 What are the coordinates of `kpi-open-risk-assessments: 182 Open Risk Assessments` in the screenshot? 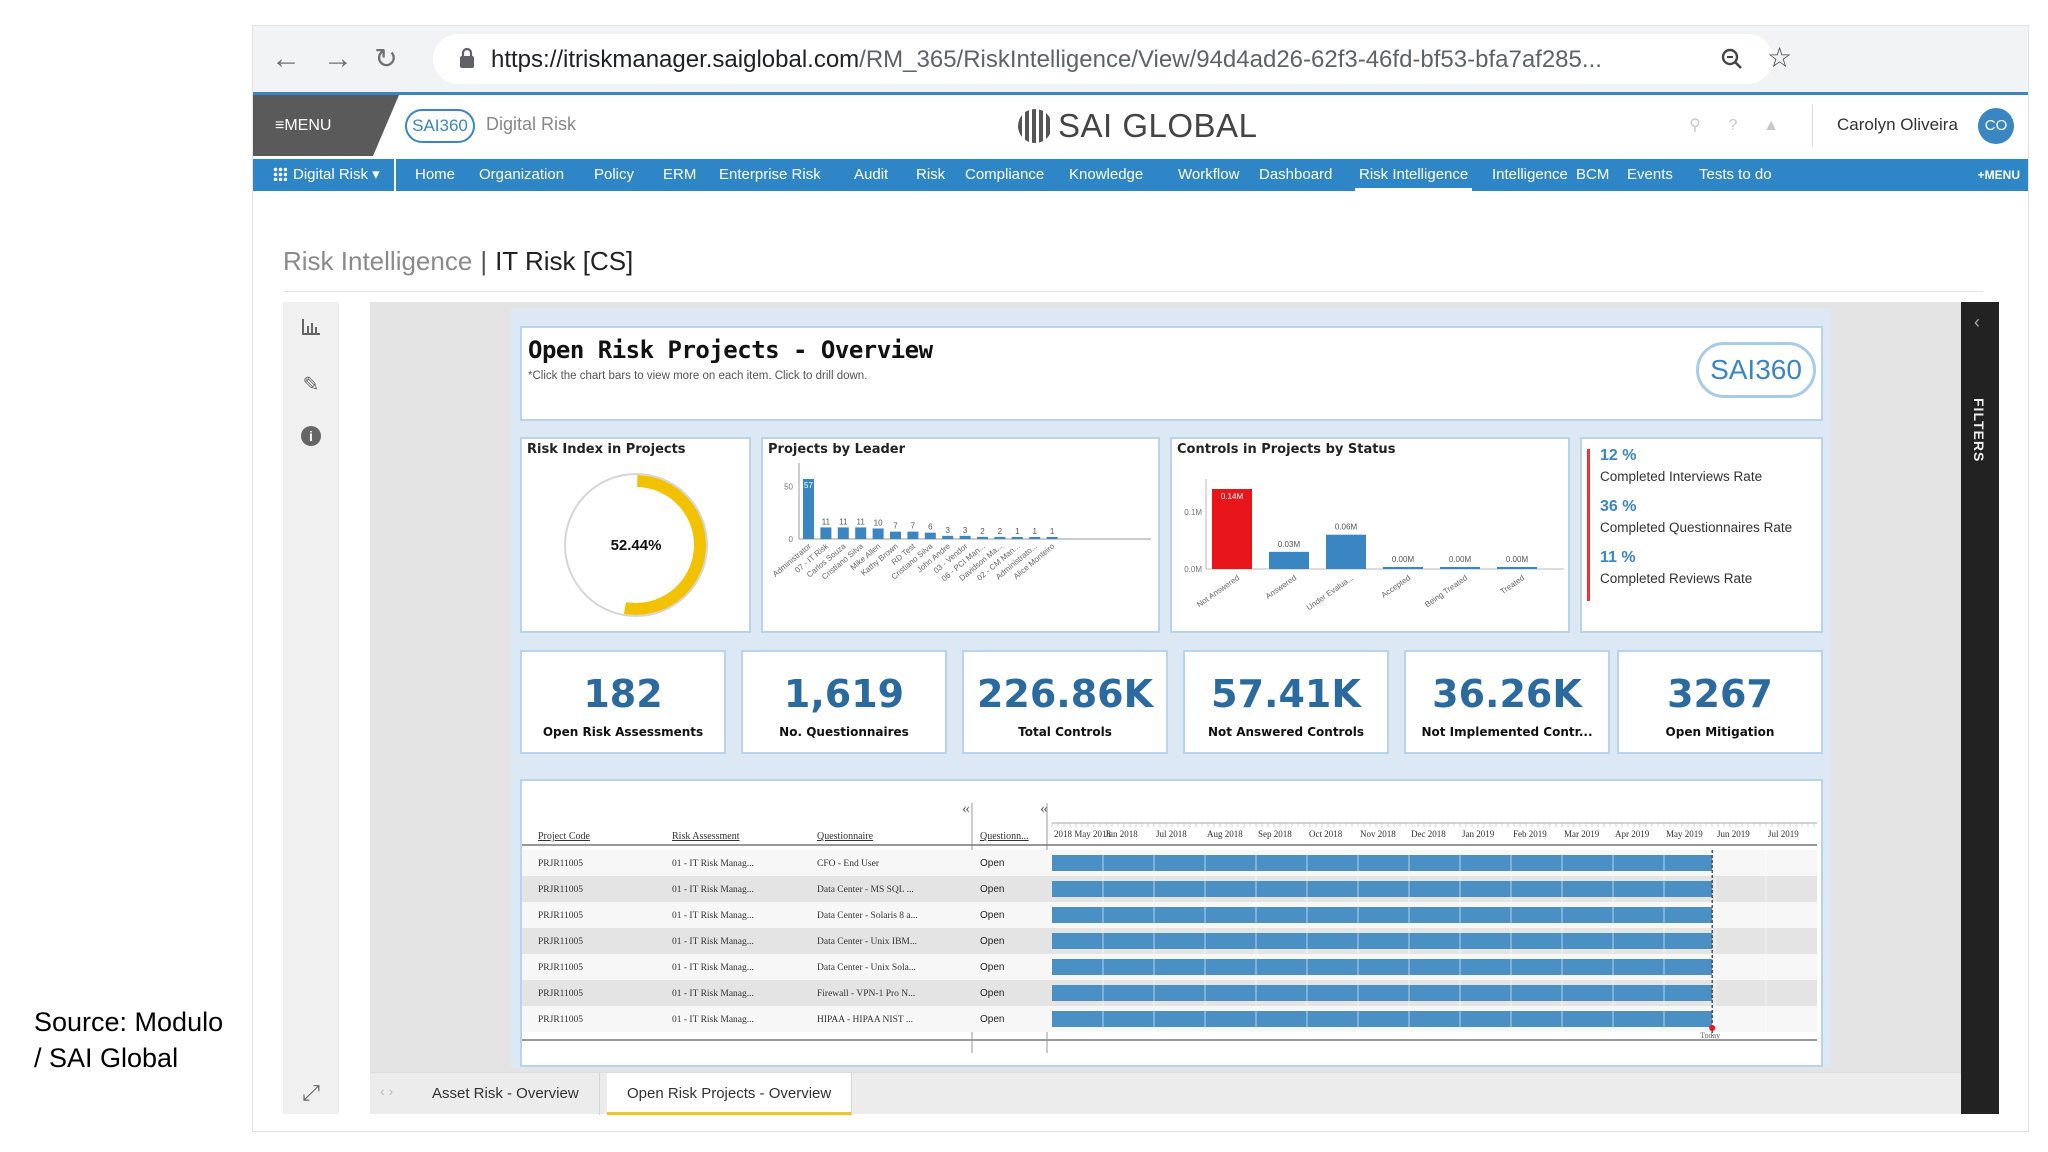 It's located at (623, 702).